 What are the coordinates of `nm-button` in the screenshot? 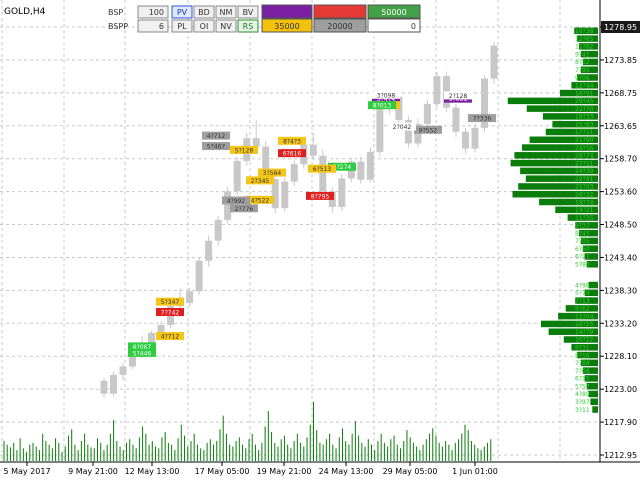 It's located at (226, 12).